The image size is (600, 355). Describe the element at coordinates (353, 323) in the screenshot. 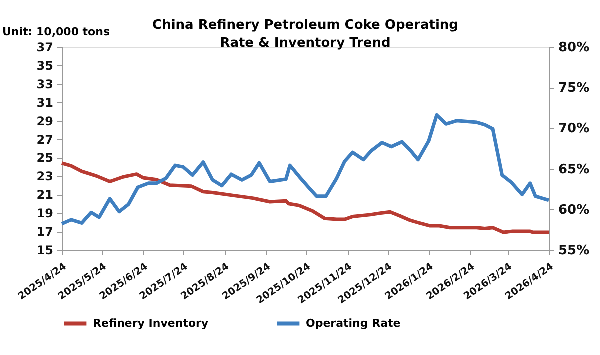

I see `legend-label: Operating Rate` at that location.